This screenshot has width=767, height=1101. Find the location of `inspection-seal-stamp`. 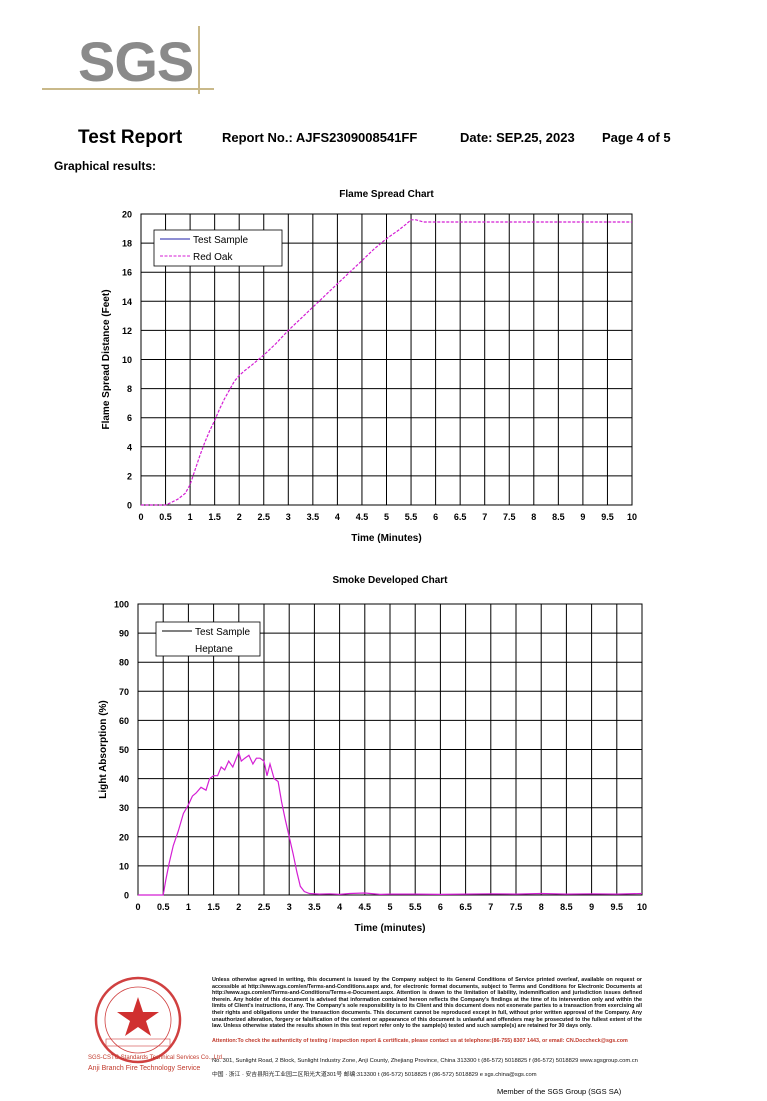

inspection-seal-stamp is located at coordinates (138, 1020).